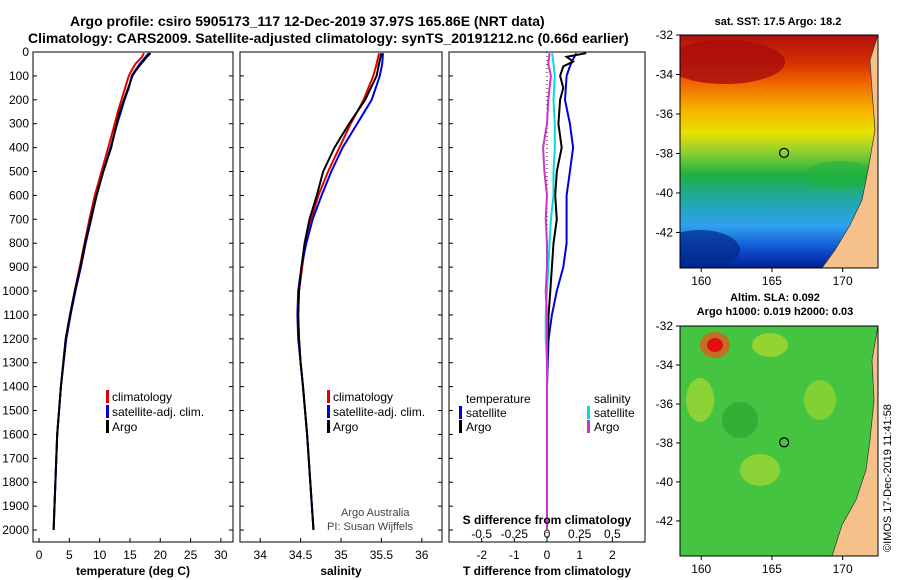 This screenshot has height=580, width=900. I want to click on temperature-xlabel: temperature (deg C), so click(133, 571).